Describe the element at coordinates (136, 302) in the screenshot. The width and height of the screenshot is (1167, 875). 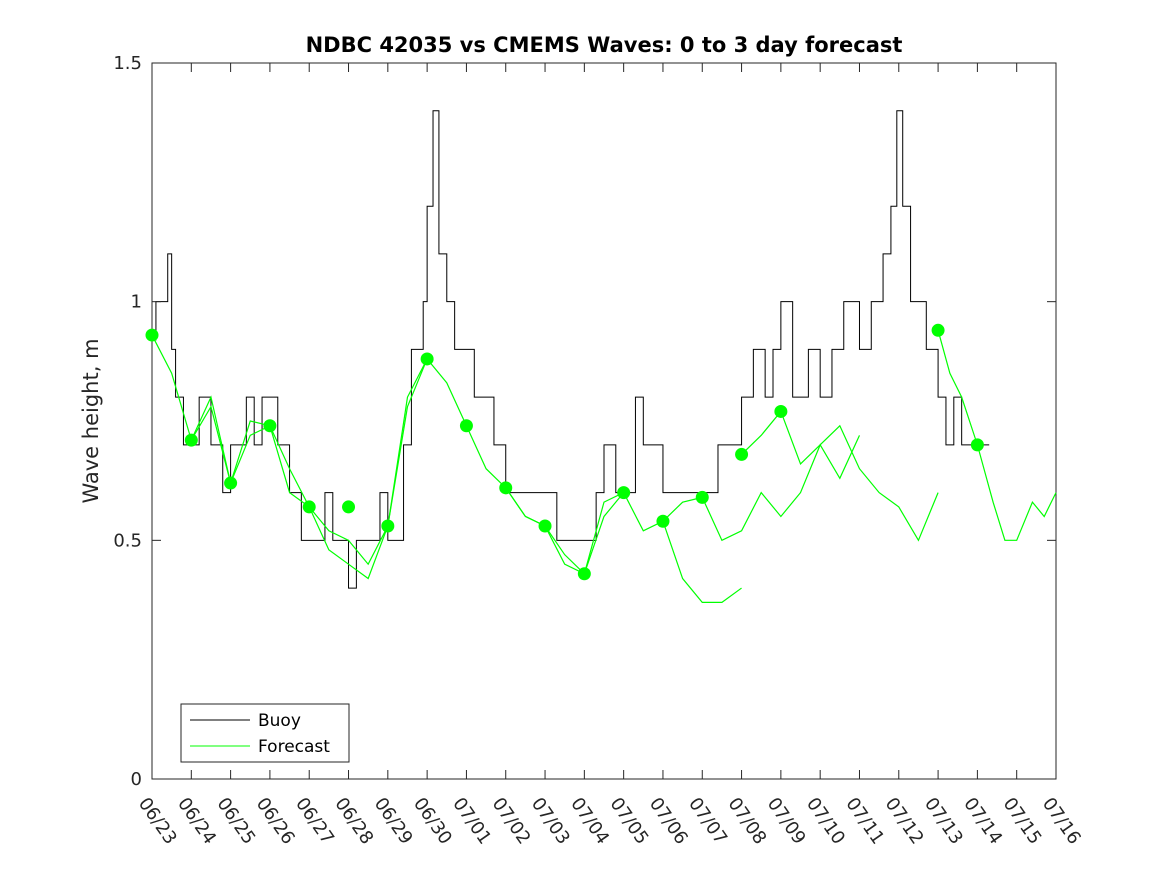
I see `y-tick-label: 1` at that location.